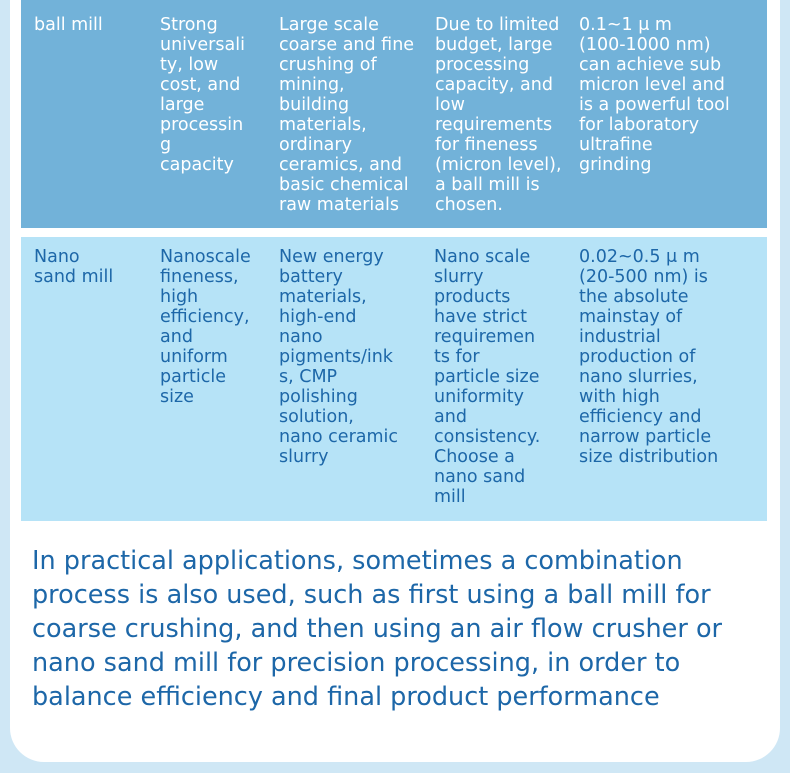 Image resolution: width=790 pixels, height=773 pixels. What do you see at coordinates (68, 25) in the screenshot?
I see `table-cell-equipment: ball mill` at bounding box center [68, 25].